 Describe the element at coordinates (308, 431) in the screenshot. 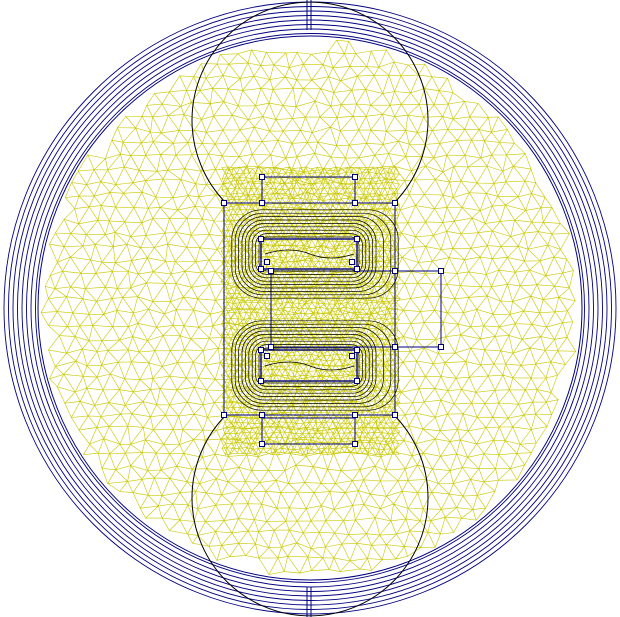

I see `lower-pole-block` at that location.